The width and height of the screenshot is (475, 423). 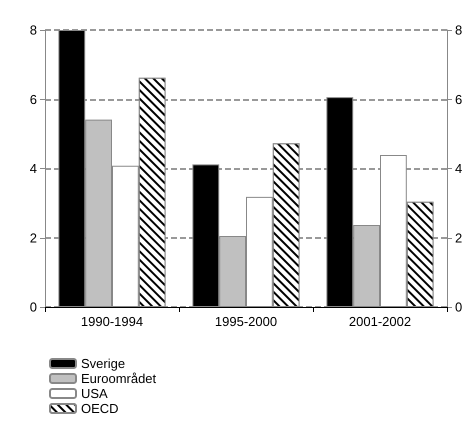 I want to click on x-tick-label: 2001-2002, so click(x=380, y=321).